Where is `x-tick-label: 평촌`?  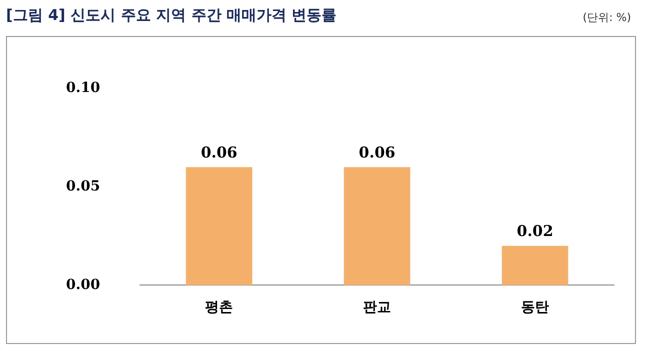 x-tick-label: 평촌 is located at coordinates (219, 306).